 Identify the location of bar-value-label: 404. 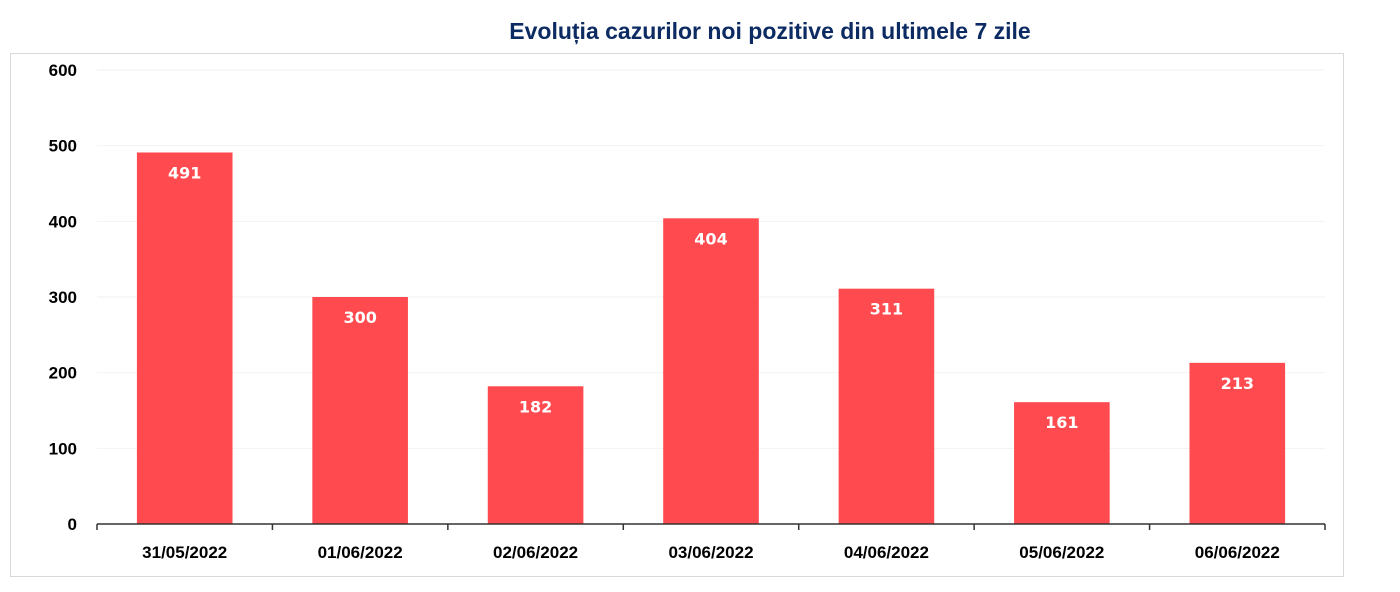
(710, 238).